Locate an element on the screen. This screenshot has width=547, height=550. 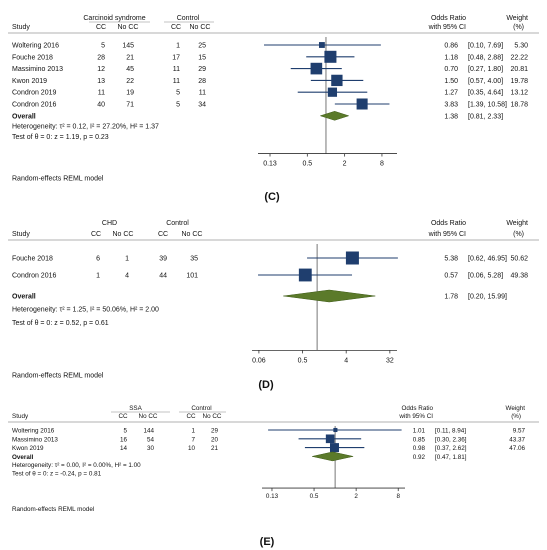
confidence-interval: [0.57, 4.00] is located at coordinates (485, 81).